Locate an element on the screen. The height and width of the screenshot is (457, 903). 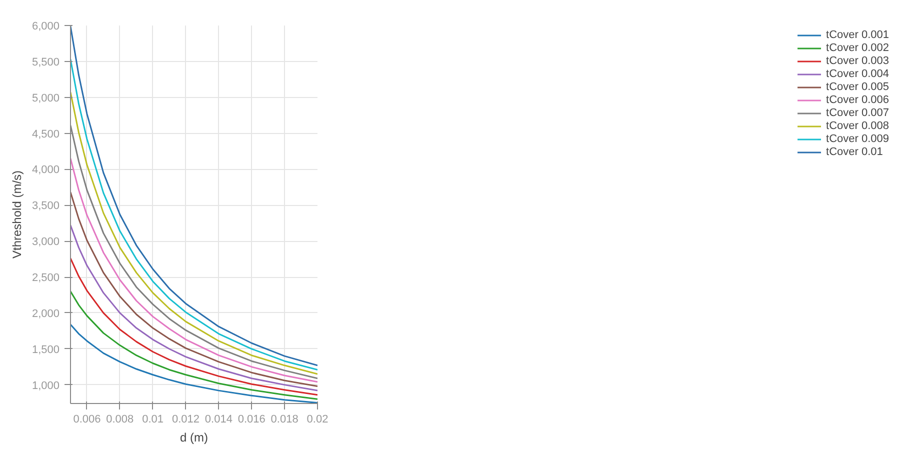
y-tick-label: 2,000 is located at coordinates (46, 314).